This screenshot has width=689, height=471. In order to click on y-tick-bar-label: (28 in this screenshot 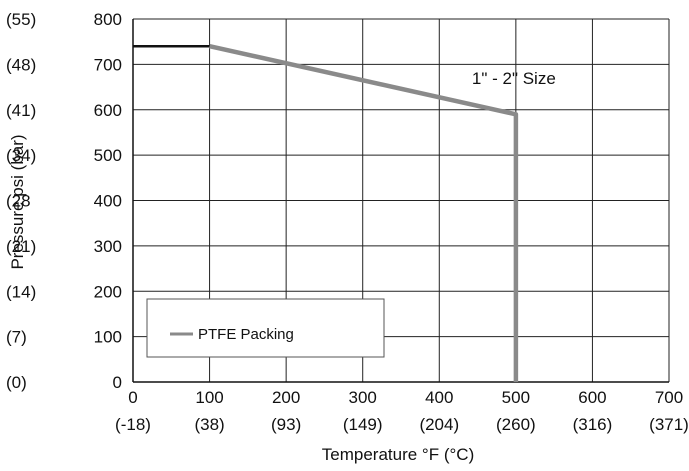, I will do `click(18, 201)`.